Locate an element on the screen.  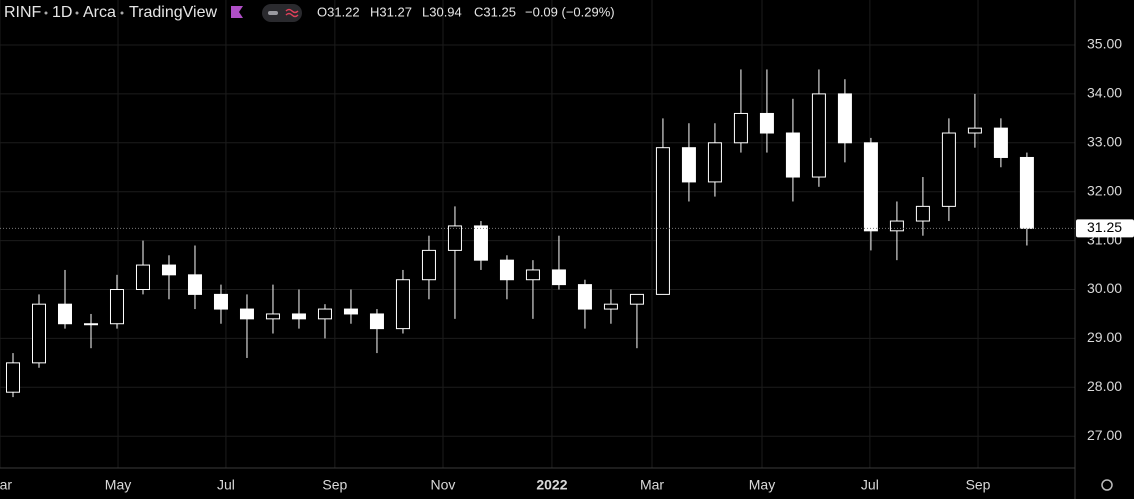
ohlc-close: C31.25 is located at coordinates (495, 11).